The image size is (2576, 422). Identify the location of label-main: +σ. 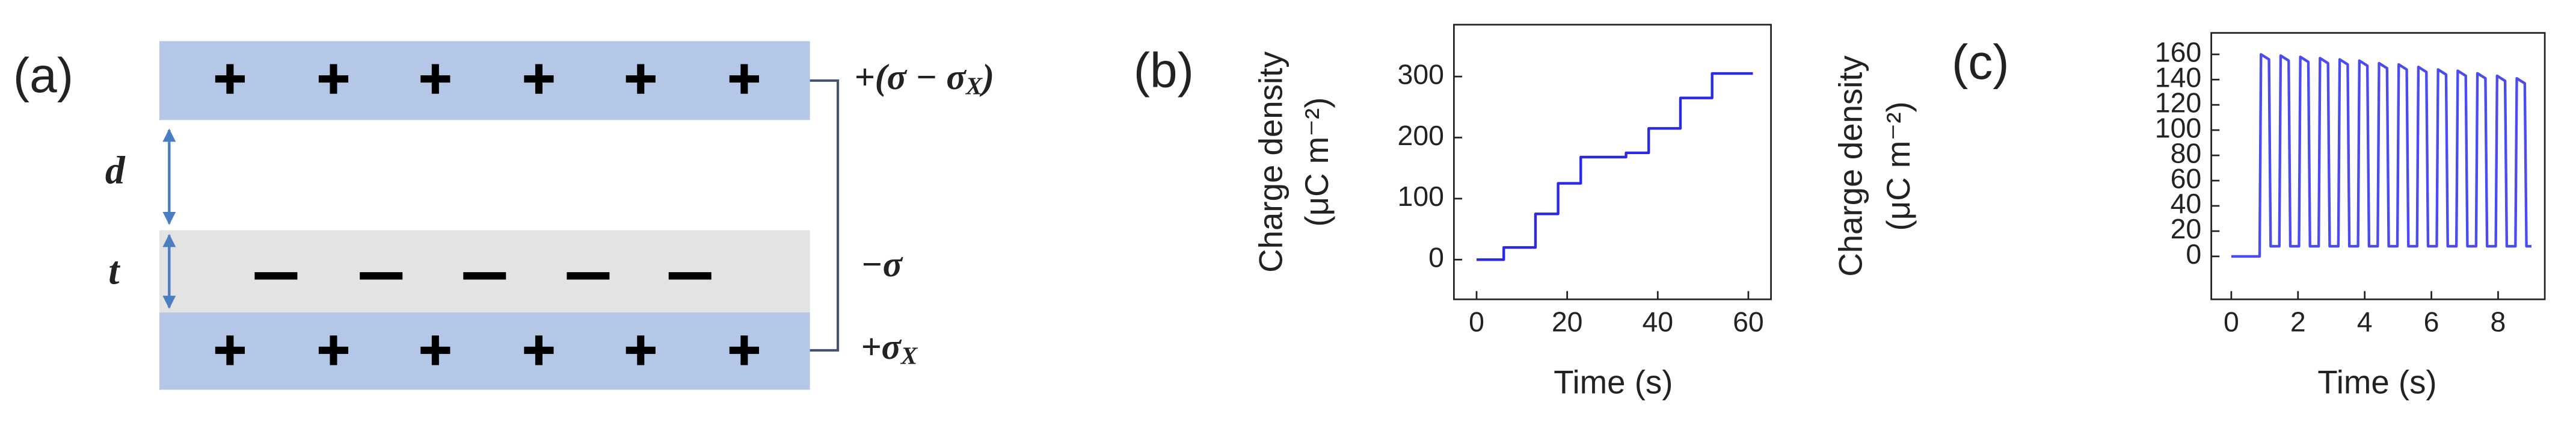
(882, 347).